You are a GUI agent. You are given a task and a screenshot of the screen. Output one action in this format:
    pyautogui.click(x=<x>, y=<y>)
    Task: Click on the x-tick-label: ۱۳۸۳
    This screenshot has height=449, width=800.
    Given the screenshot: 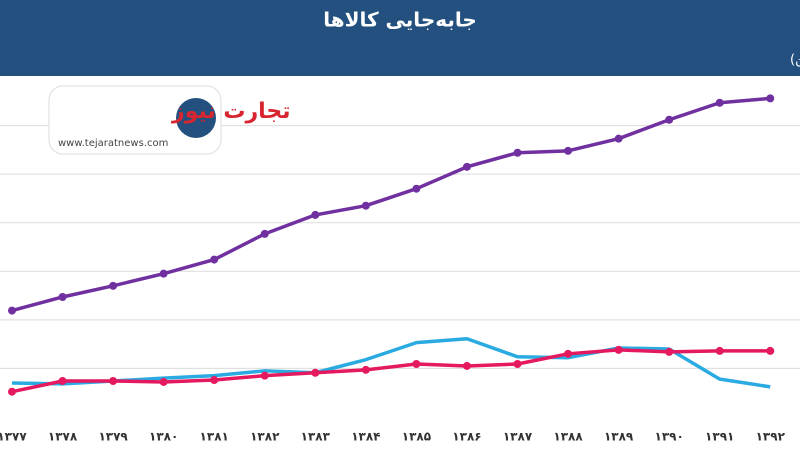 What is the action you would take?
    pyautogui.click(x=316, y=437)
    